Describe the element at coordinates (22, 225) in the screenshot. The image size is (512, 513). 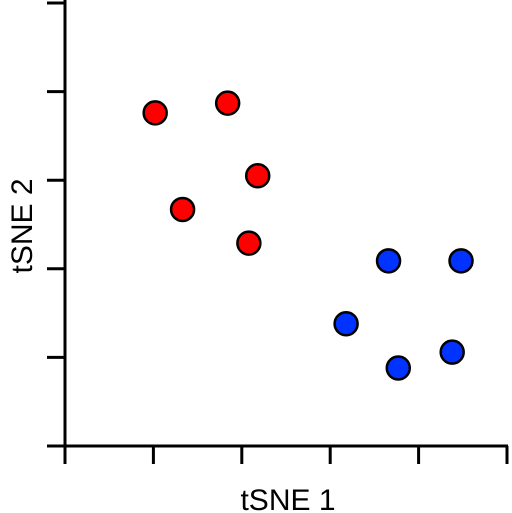
I see `y-axis-label: tSNE 2` at that location.